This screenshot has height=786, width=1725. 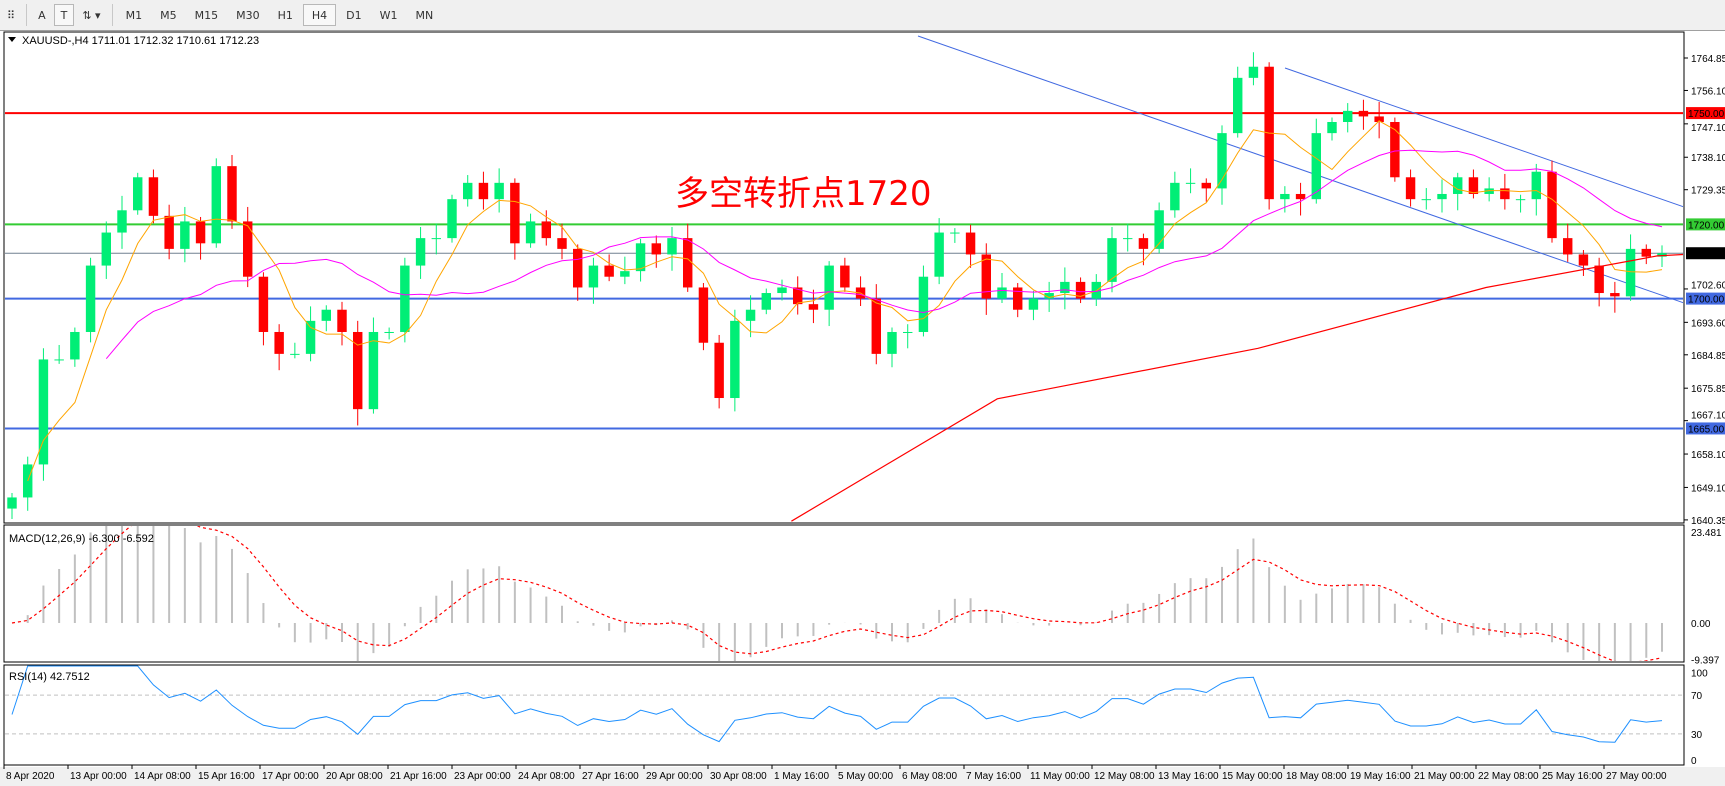 What do you see at coordinates (388, 15) in the screenshot?
I see `timeframe-w1-button: W1` at bounding box center [388, 15].